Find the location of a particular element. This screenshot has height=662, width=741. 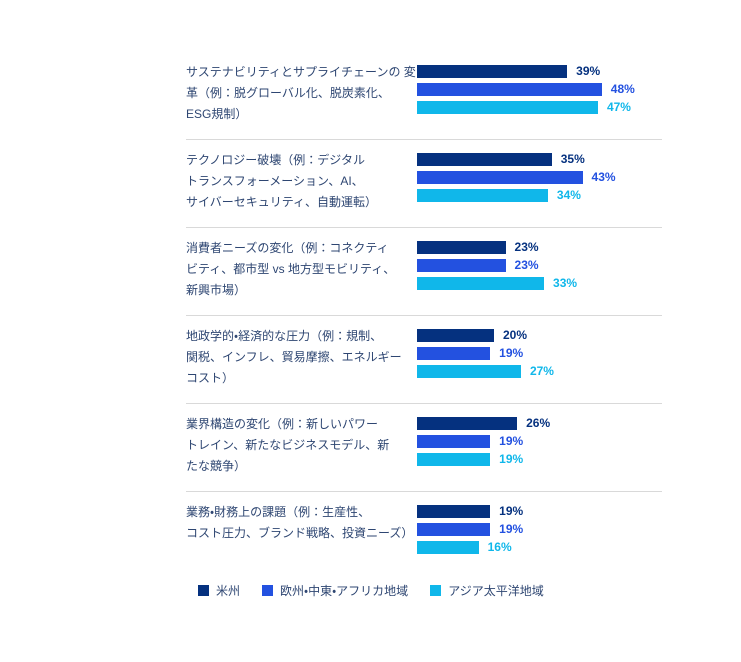

category-label-line: ビティ、都市型 vs 地方型モビリティ、 is located at coordinates (291, 269).